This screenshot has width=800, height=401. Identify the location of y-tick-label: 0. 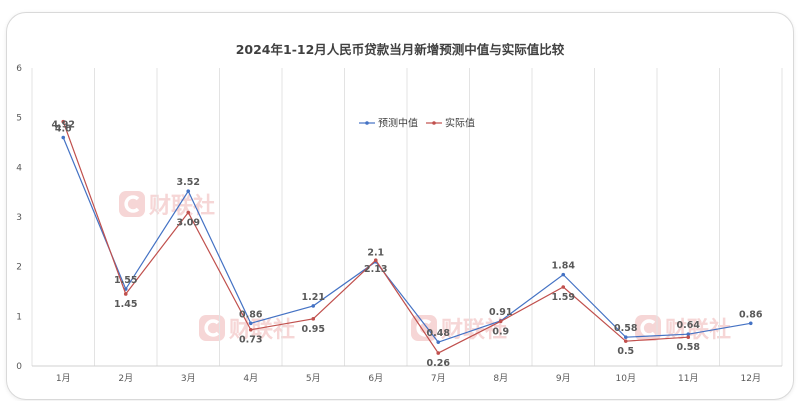
(19, 367).